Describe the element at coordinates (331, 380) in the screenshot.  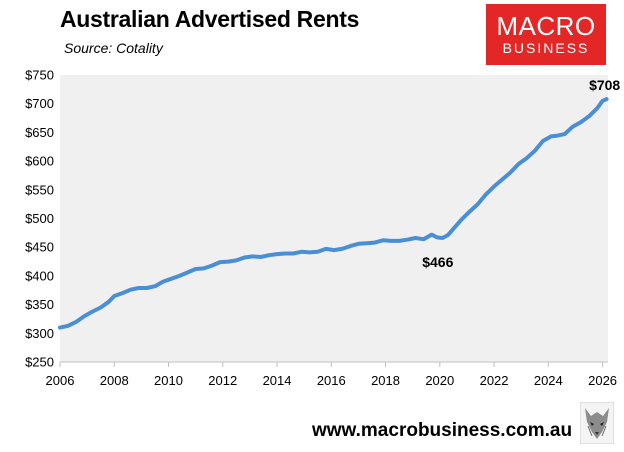
I see `x-tick-label: 2016` at that location.